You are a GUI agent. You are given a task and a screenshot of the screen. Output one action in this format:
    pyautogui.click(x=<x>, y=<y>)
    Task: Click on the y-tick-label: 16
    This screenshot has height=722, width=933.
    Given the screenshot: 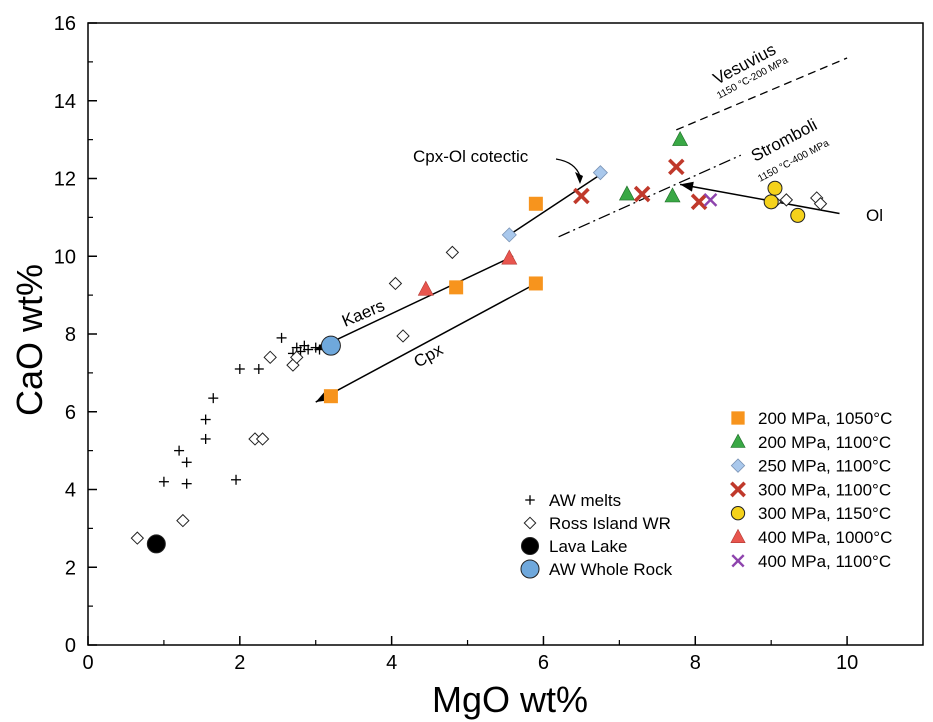 What is the action you would take?
    pyautogui.click(x=65, y=24)
    